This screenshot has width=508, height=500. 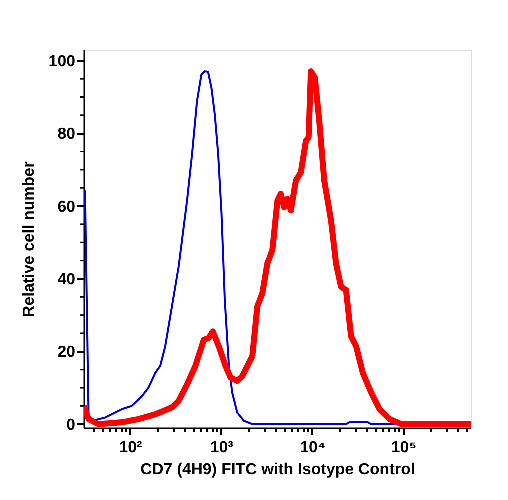 I want to click on y-tick-label: 0, so click(x=71, y=425).